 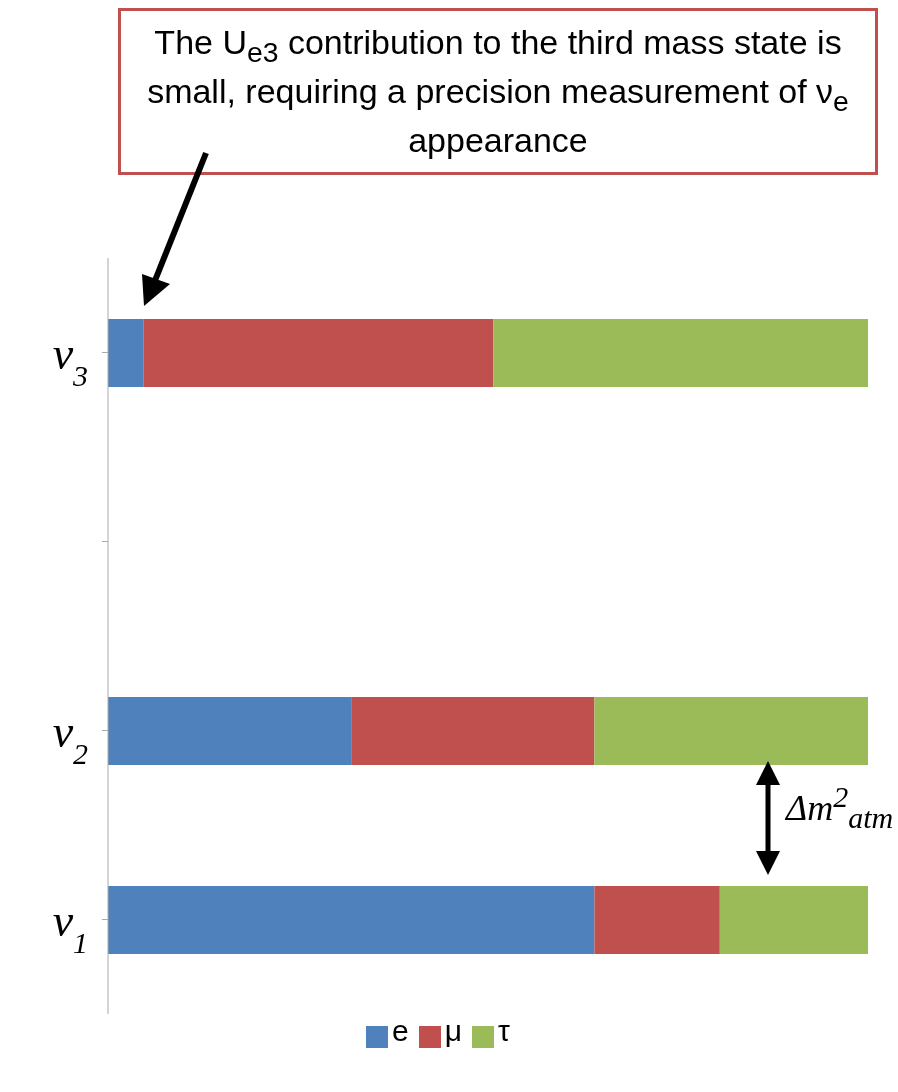 What do you see at coordinates (70, 926) in the screenshot?
I see `y-tick-label: ν$_{1}$` at bounding box center [70, 926].